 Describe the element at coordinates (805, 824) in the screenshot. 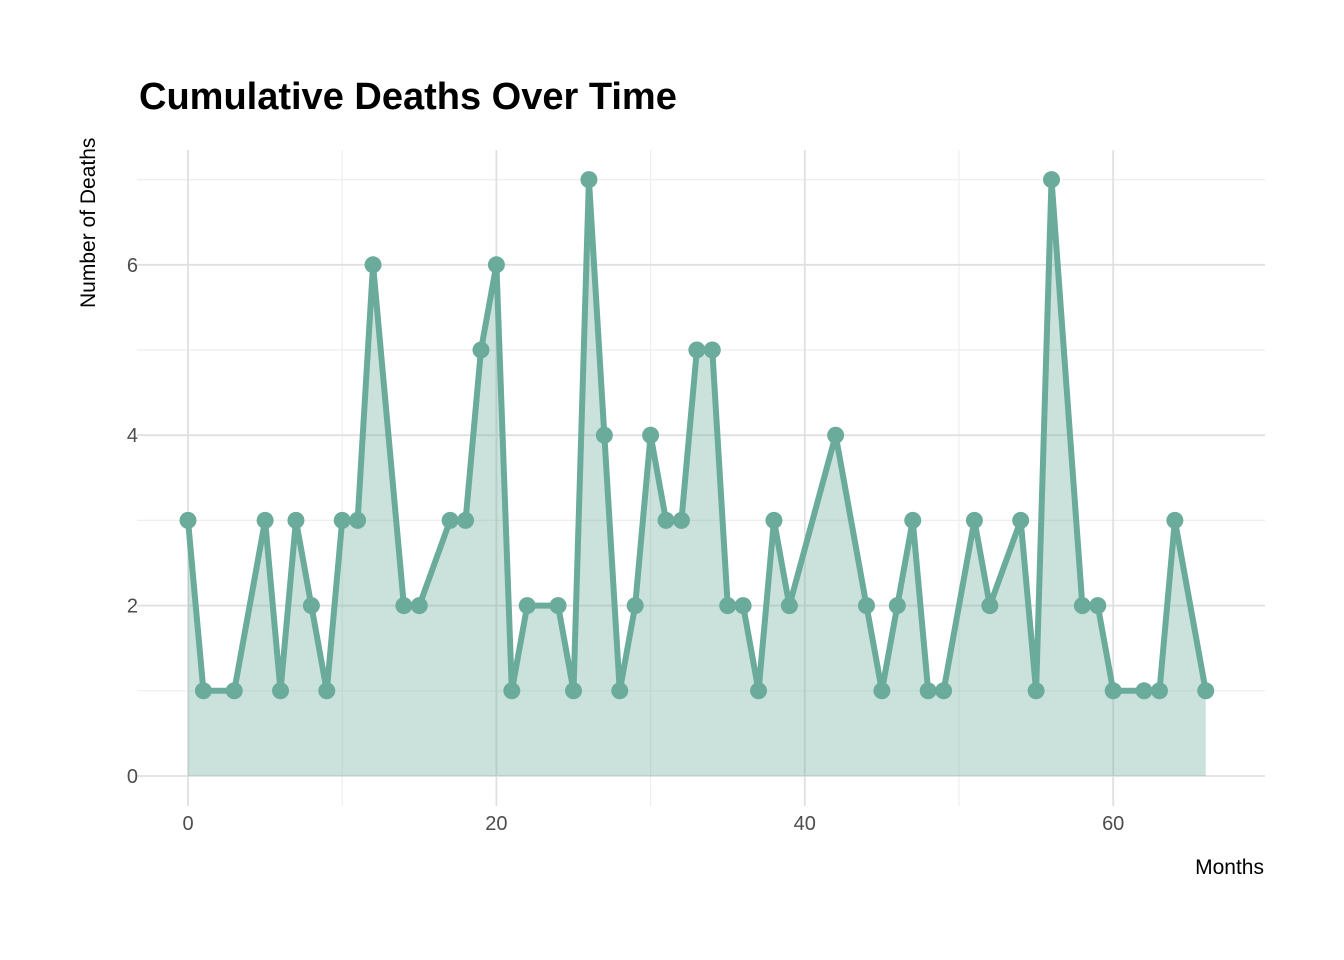

I see `x-tick-label: 40` at that location.